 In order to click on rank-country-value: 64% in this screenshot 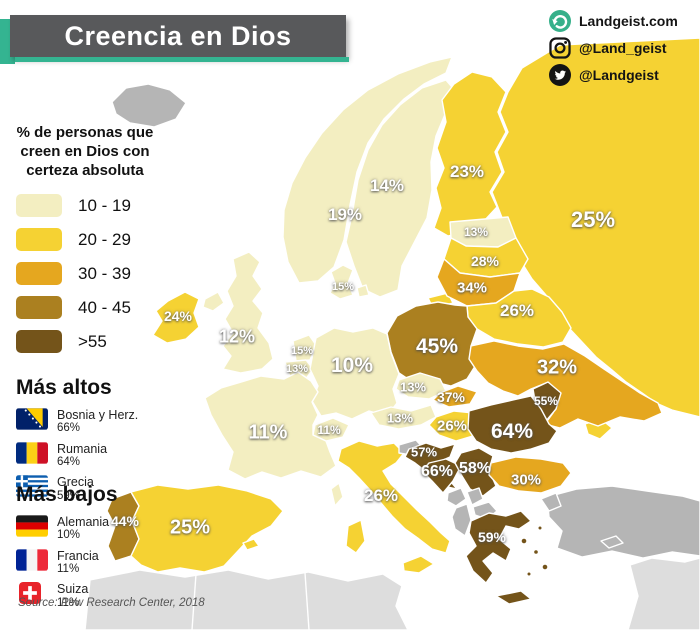, I will do `click(69, 461)`.